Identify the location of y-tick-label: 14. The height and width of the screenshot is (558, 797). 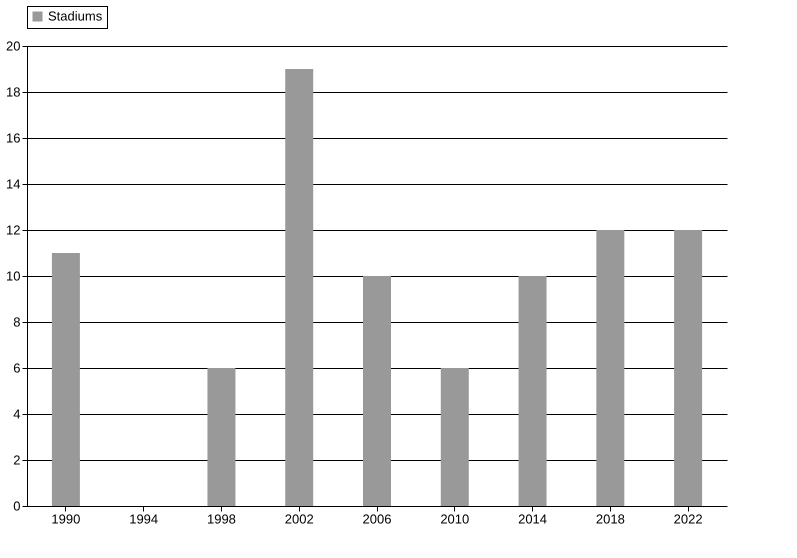
(13, 184).